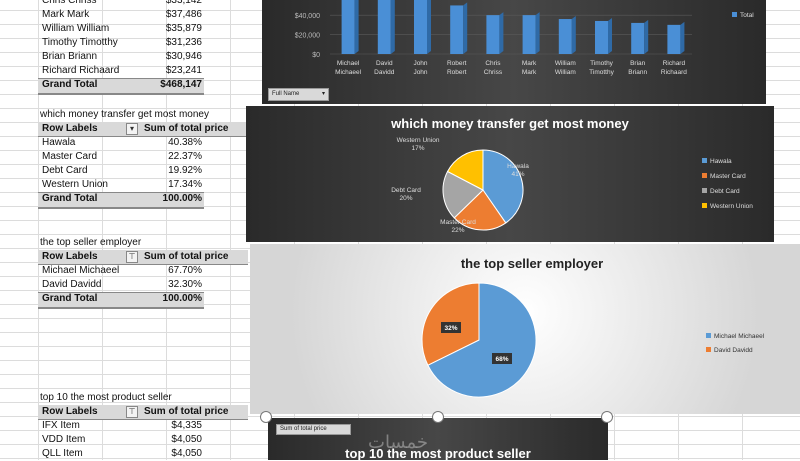  Describe the element at coordinates (183, 70) in the screenshot. I see `table-row-value: $23,241` at that location.